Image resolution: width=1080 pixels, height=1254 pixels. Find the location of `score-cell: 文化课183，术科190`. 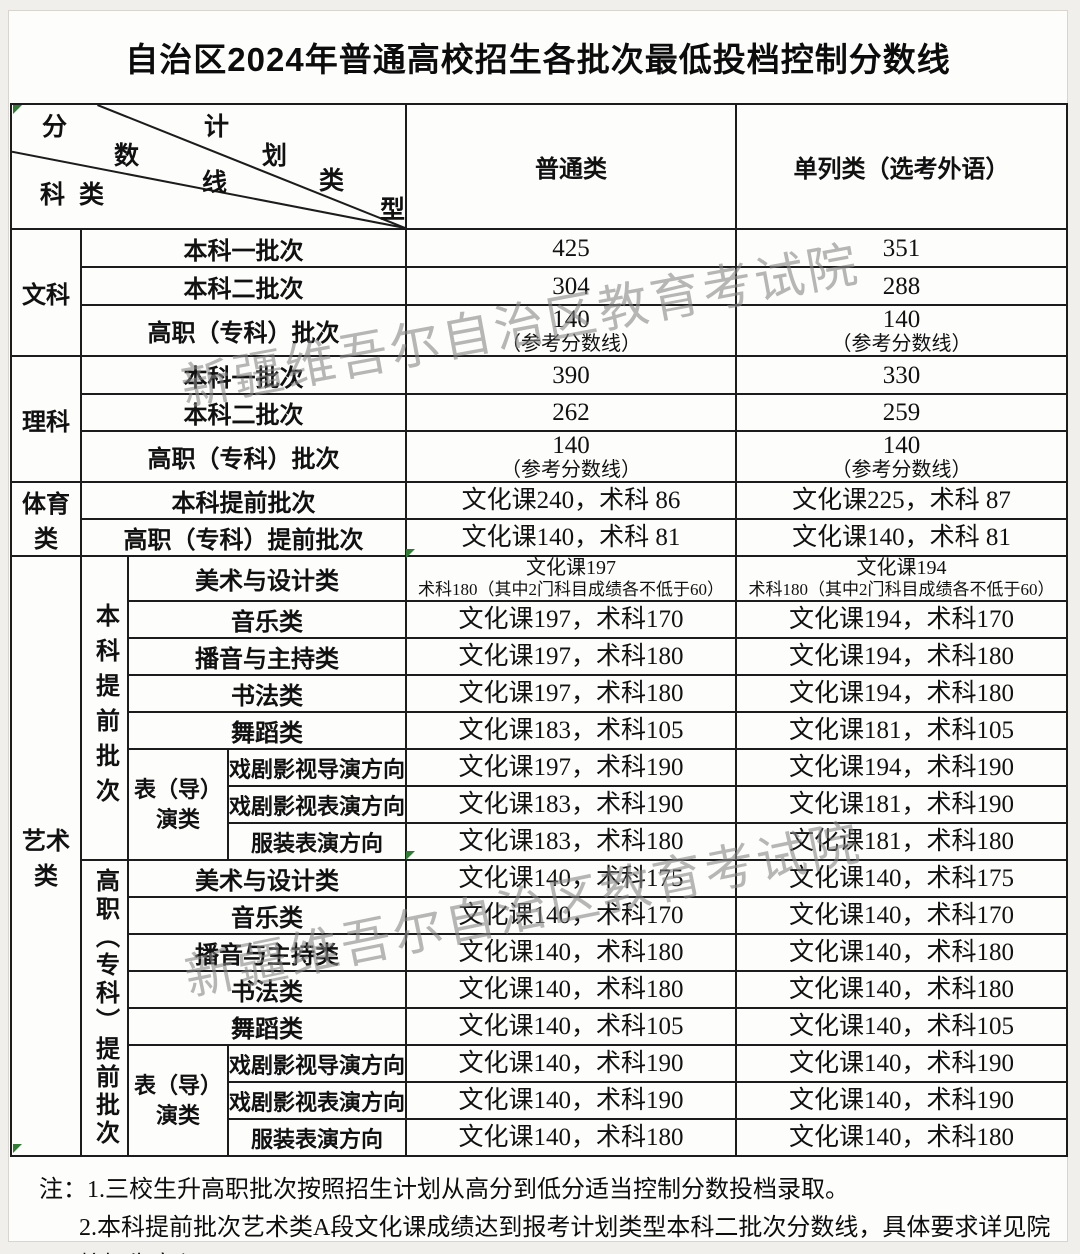

score-cell: 文化课183，术科190 is located at coordinates (571, 804).